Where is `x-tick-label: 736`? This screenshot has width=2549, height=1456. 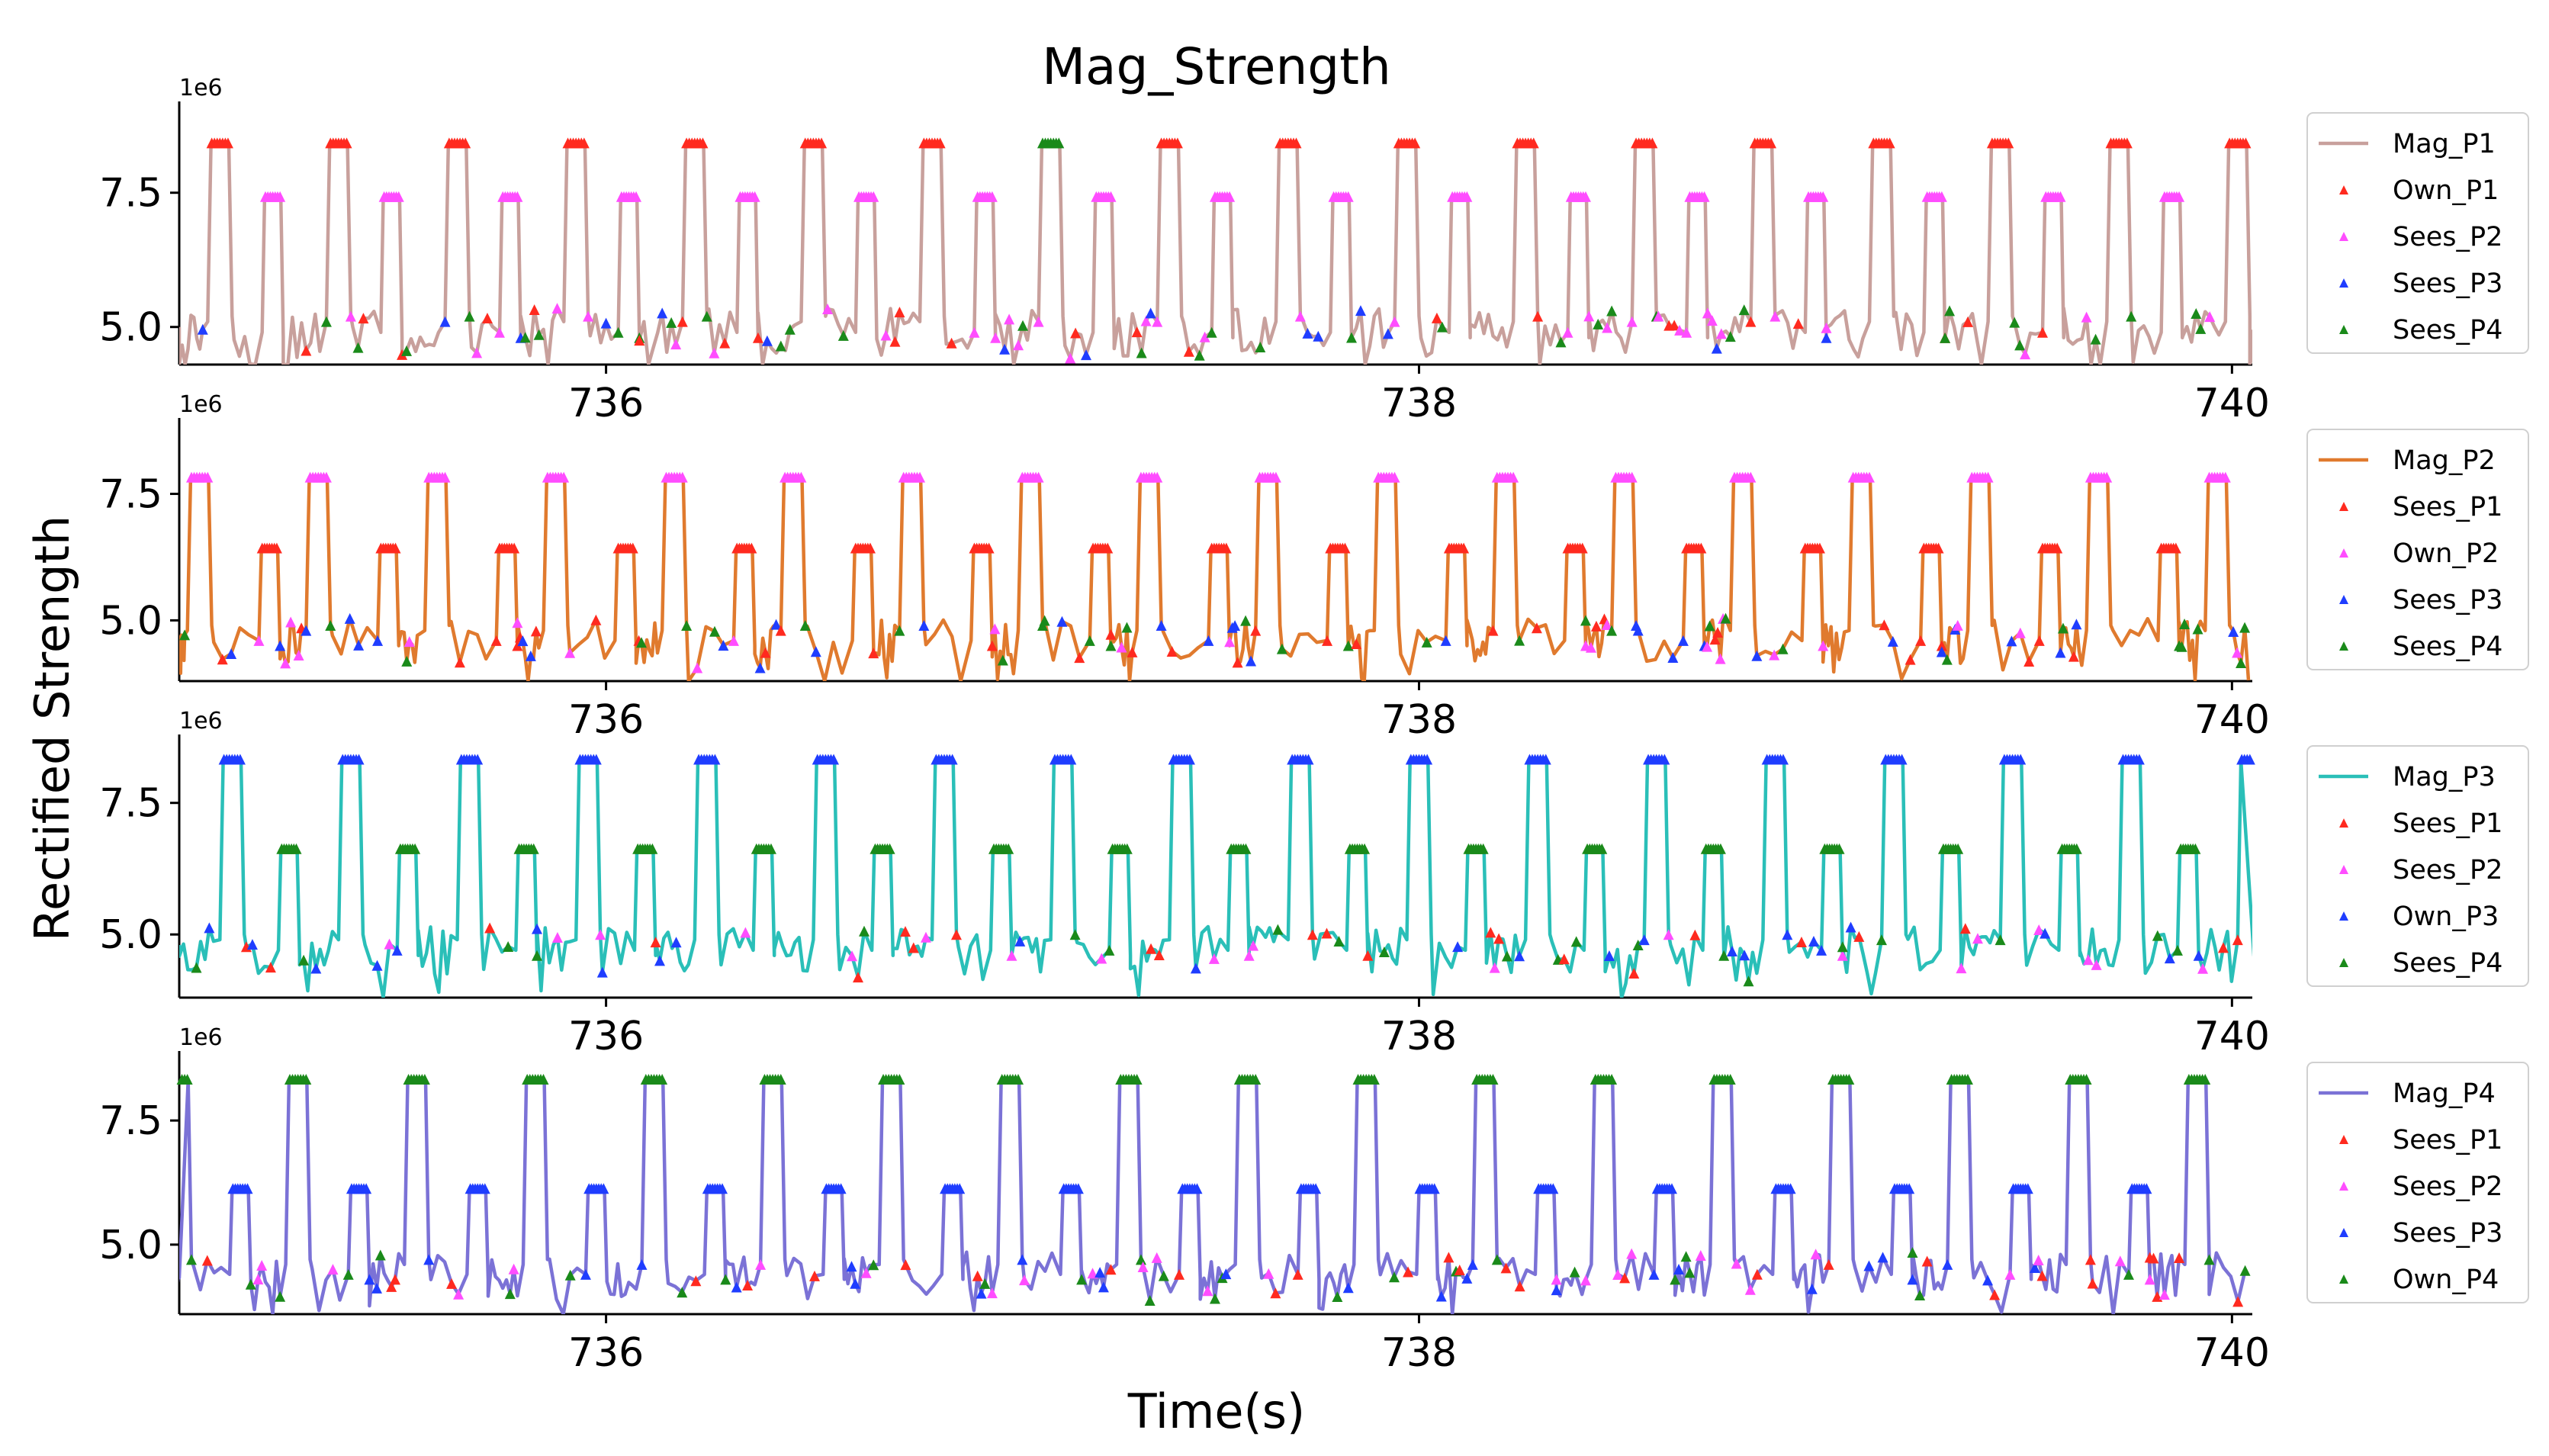
x-tick-label: 736 is located at coordinates (606, 1353).